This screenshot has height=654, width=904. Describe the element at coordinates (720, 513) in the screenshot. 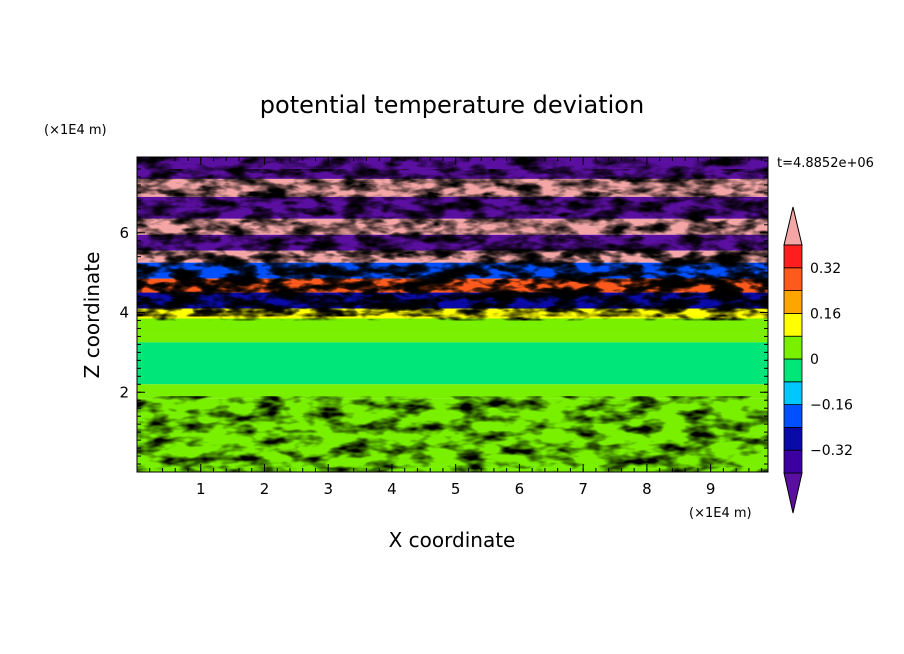

I see `x-unit-label: (×1E4 m)` at that location.